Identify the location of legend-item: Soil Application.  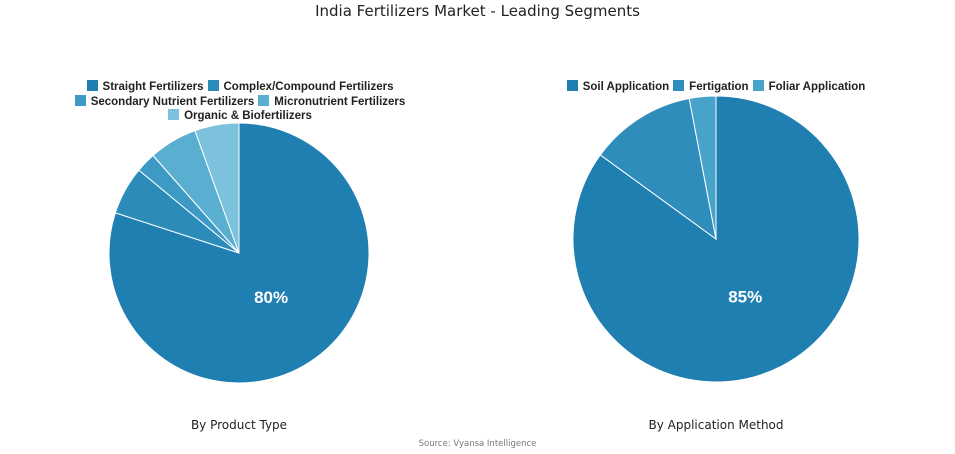
(618, 87).